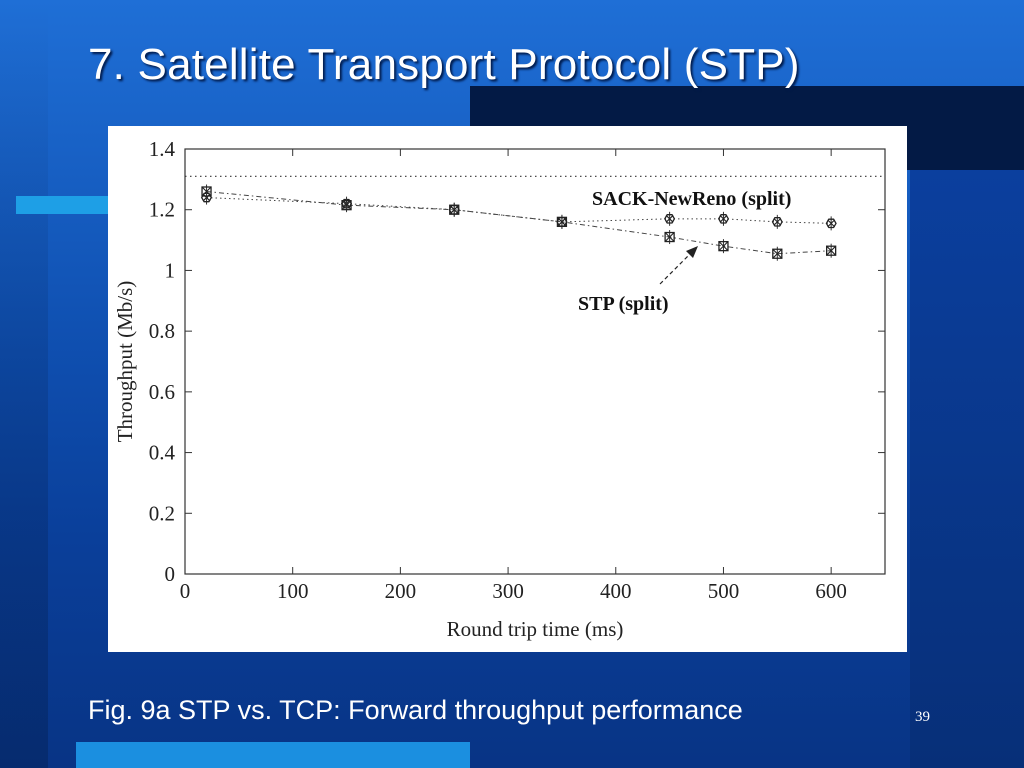 Image resolution: width=1024 pixels, height=768 pixels. What do you see at coordinates (162, 210) in the screenshot?
I see `y-tick-label: 1.2` at bounding box center [162, 210].